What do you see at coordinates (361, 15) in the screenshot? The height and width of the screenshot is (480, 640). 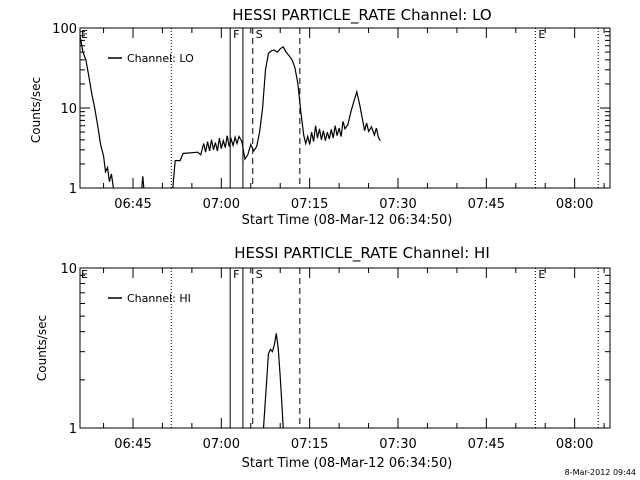 I see `chart-title: HESSI PARTICLE_RATE Channel: LO` at bounding box center [361, 15].